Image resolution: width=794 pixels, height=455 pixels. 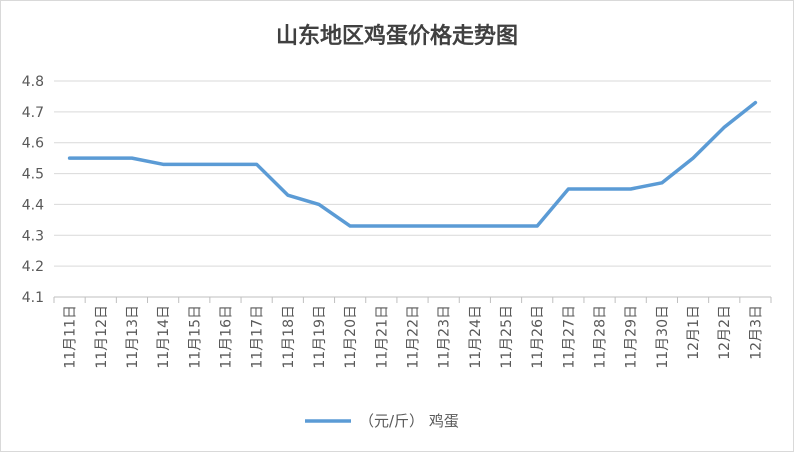 What do you see at coordinates (33, 298) in the screenshot?
I see `y-tick-label: 4.1` at bounding box center [33, 298].